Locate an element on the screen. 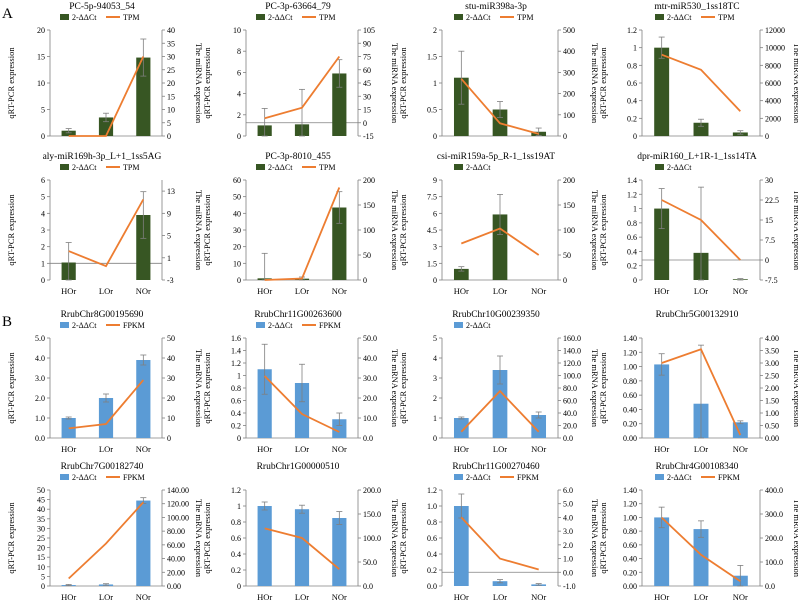  chart-title: RrubChr11G00270460 is located at coordinates (496, 467).